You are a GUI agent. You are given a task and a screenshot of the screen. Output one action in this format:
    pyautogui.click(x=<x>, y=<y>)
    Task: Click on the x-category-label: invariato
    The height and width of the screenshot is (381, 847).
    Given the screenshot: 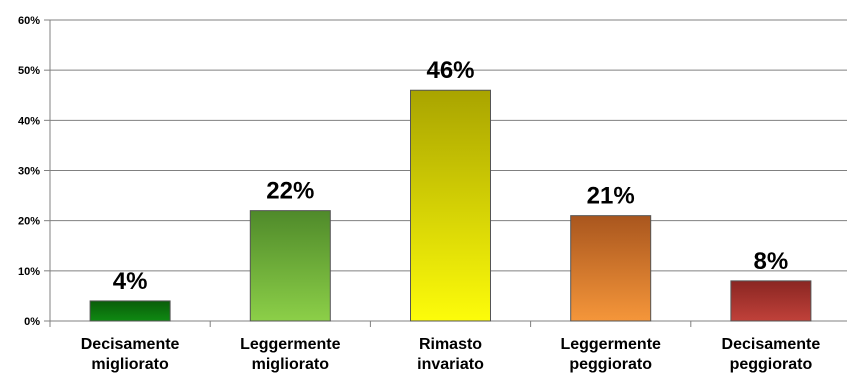 What is the action you would take?
    pyautogui.click(x=450, y=364)
    